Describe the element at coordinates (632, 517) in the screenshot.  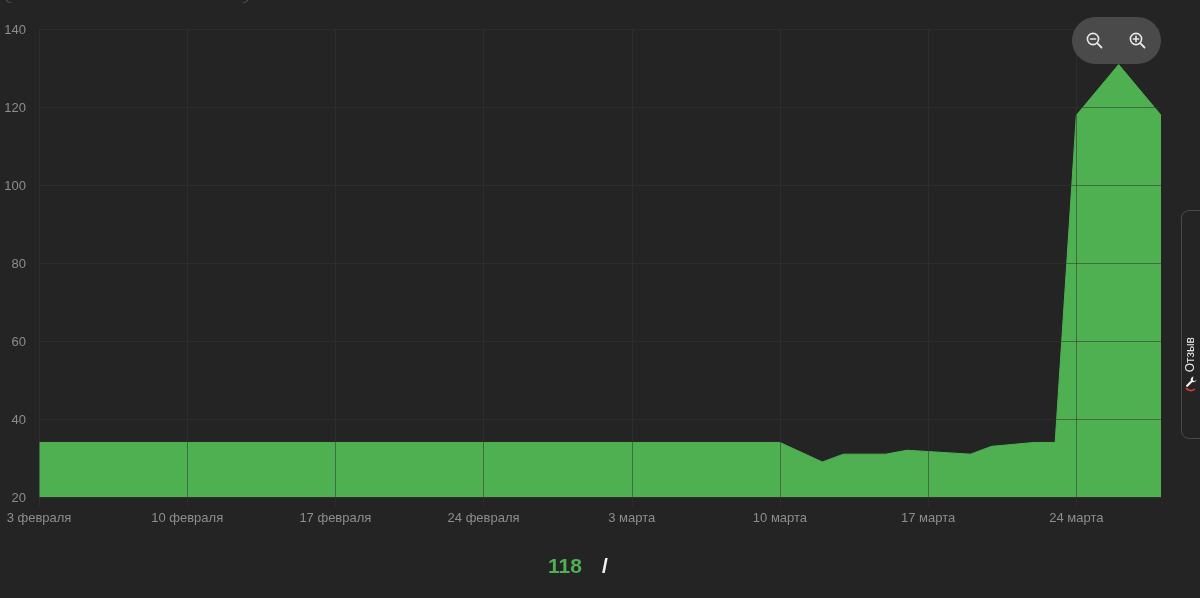
I see `x-tick-label: 3 марта` at that location.